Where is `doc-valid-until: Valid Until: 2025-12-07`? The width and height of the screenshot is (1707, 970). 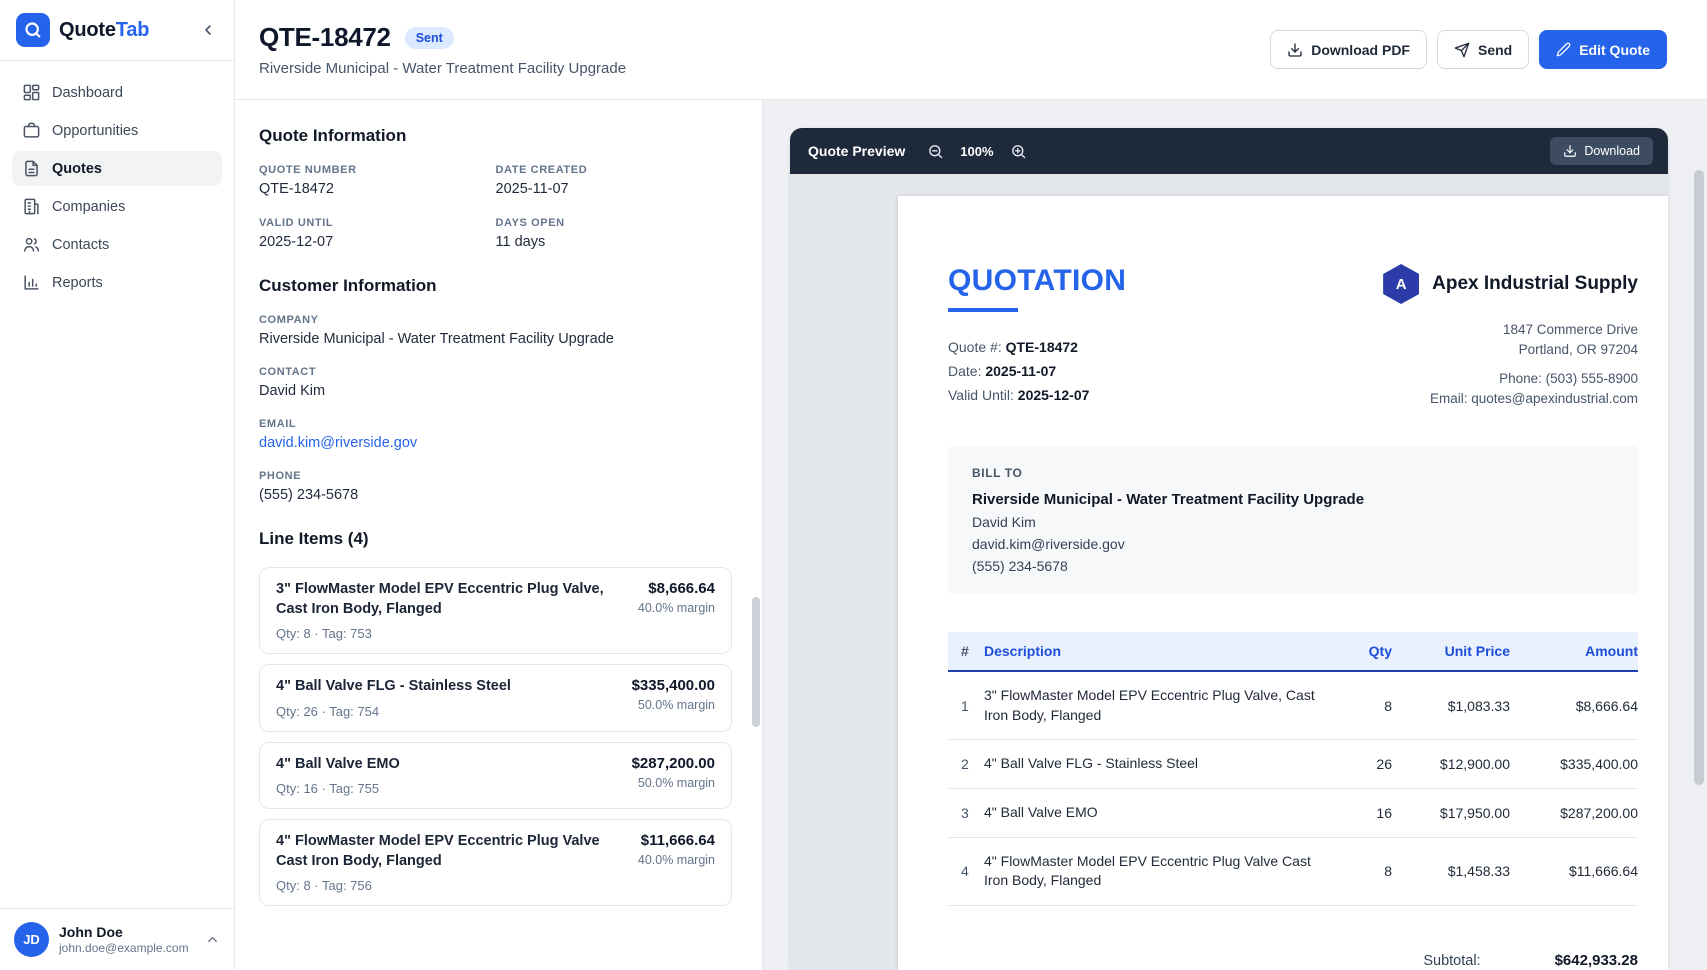 doc-valid-until: Valid Until: 2025-12-07 is located at coordinates (1019, 394).